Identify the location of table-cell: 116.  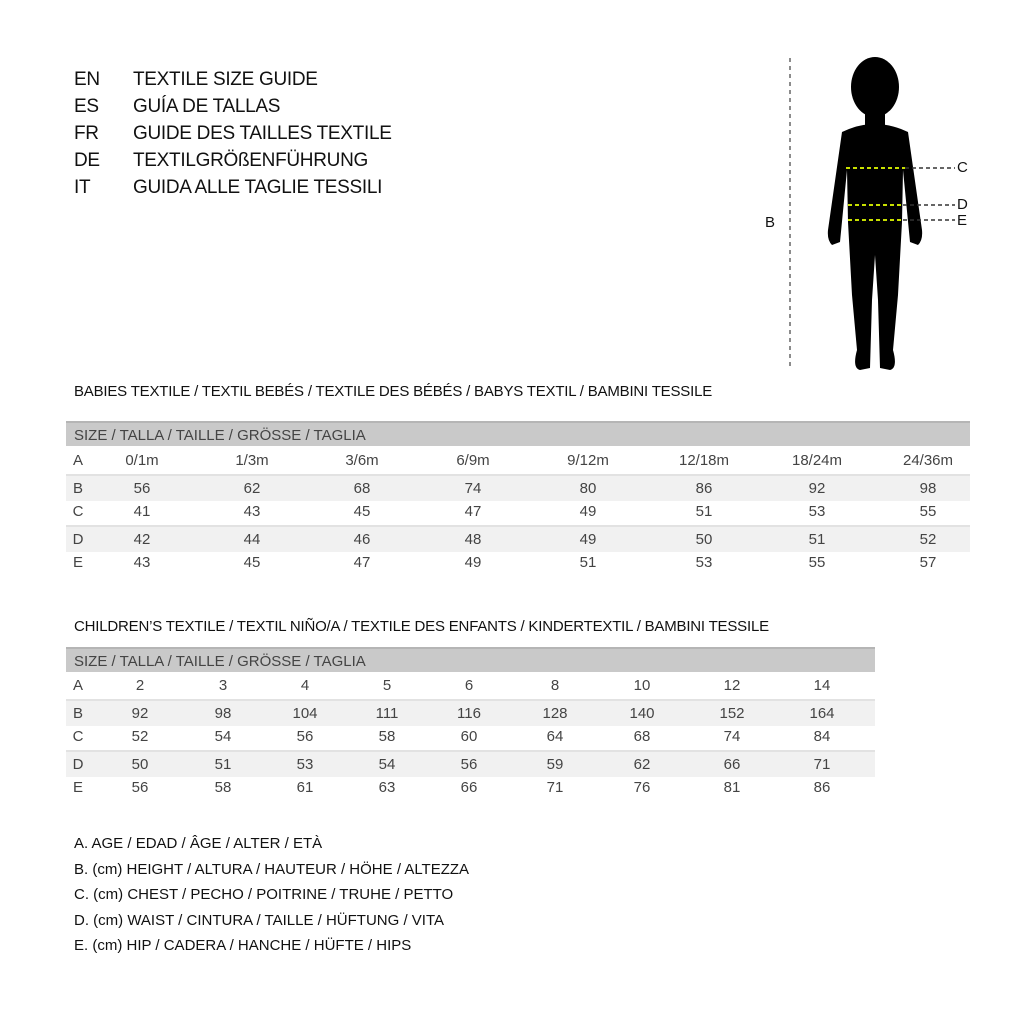
(469, 713).